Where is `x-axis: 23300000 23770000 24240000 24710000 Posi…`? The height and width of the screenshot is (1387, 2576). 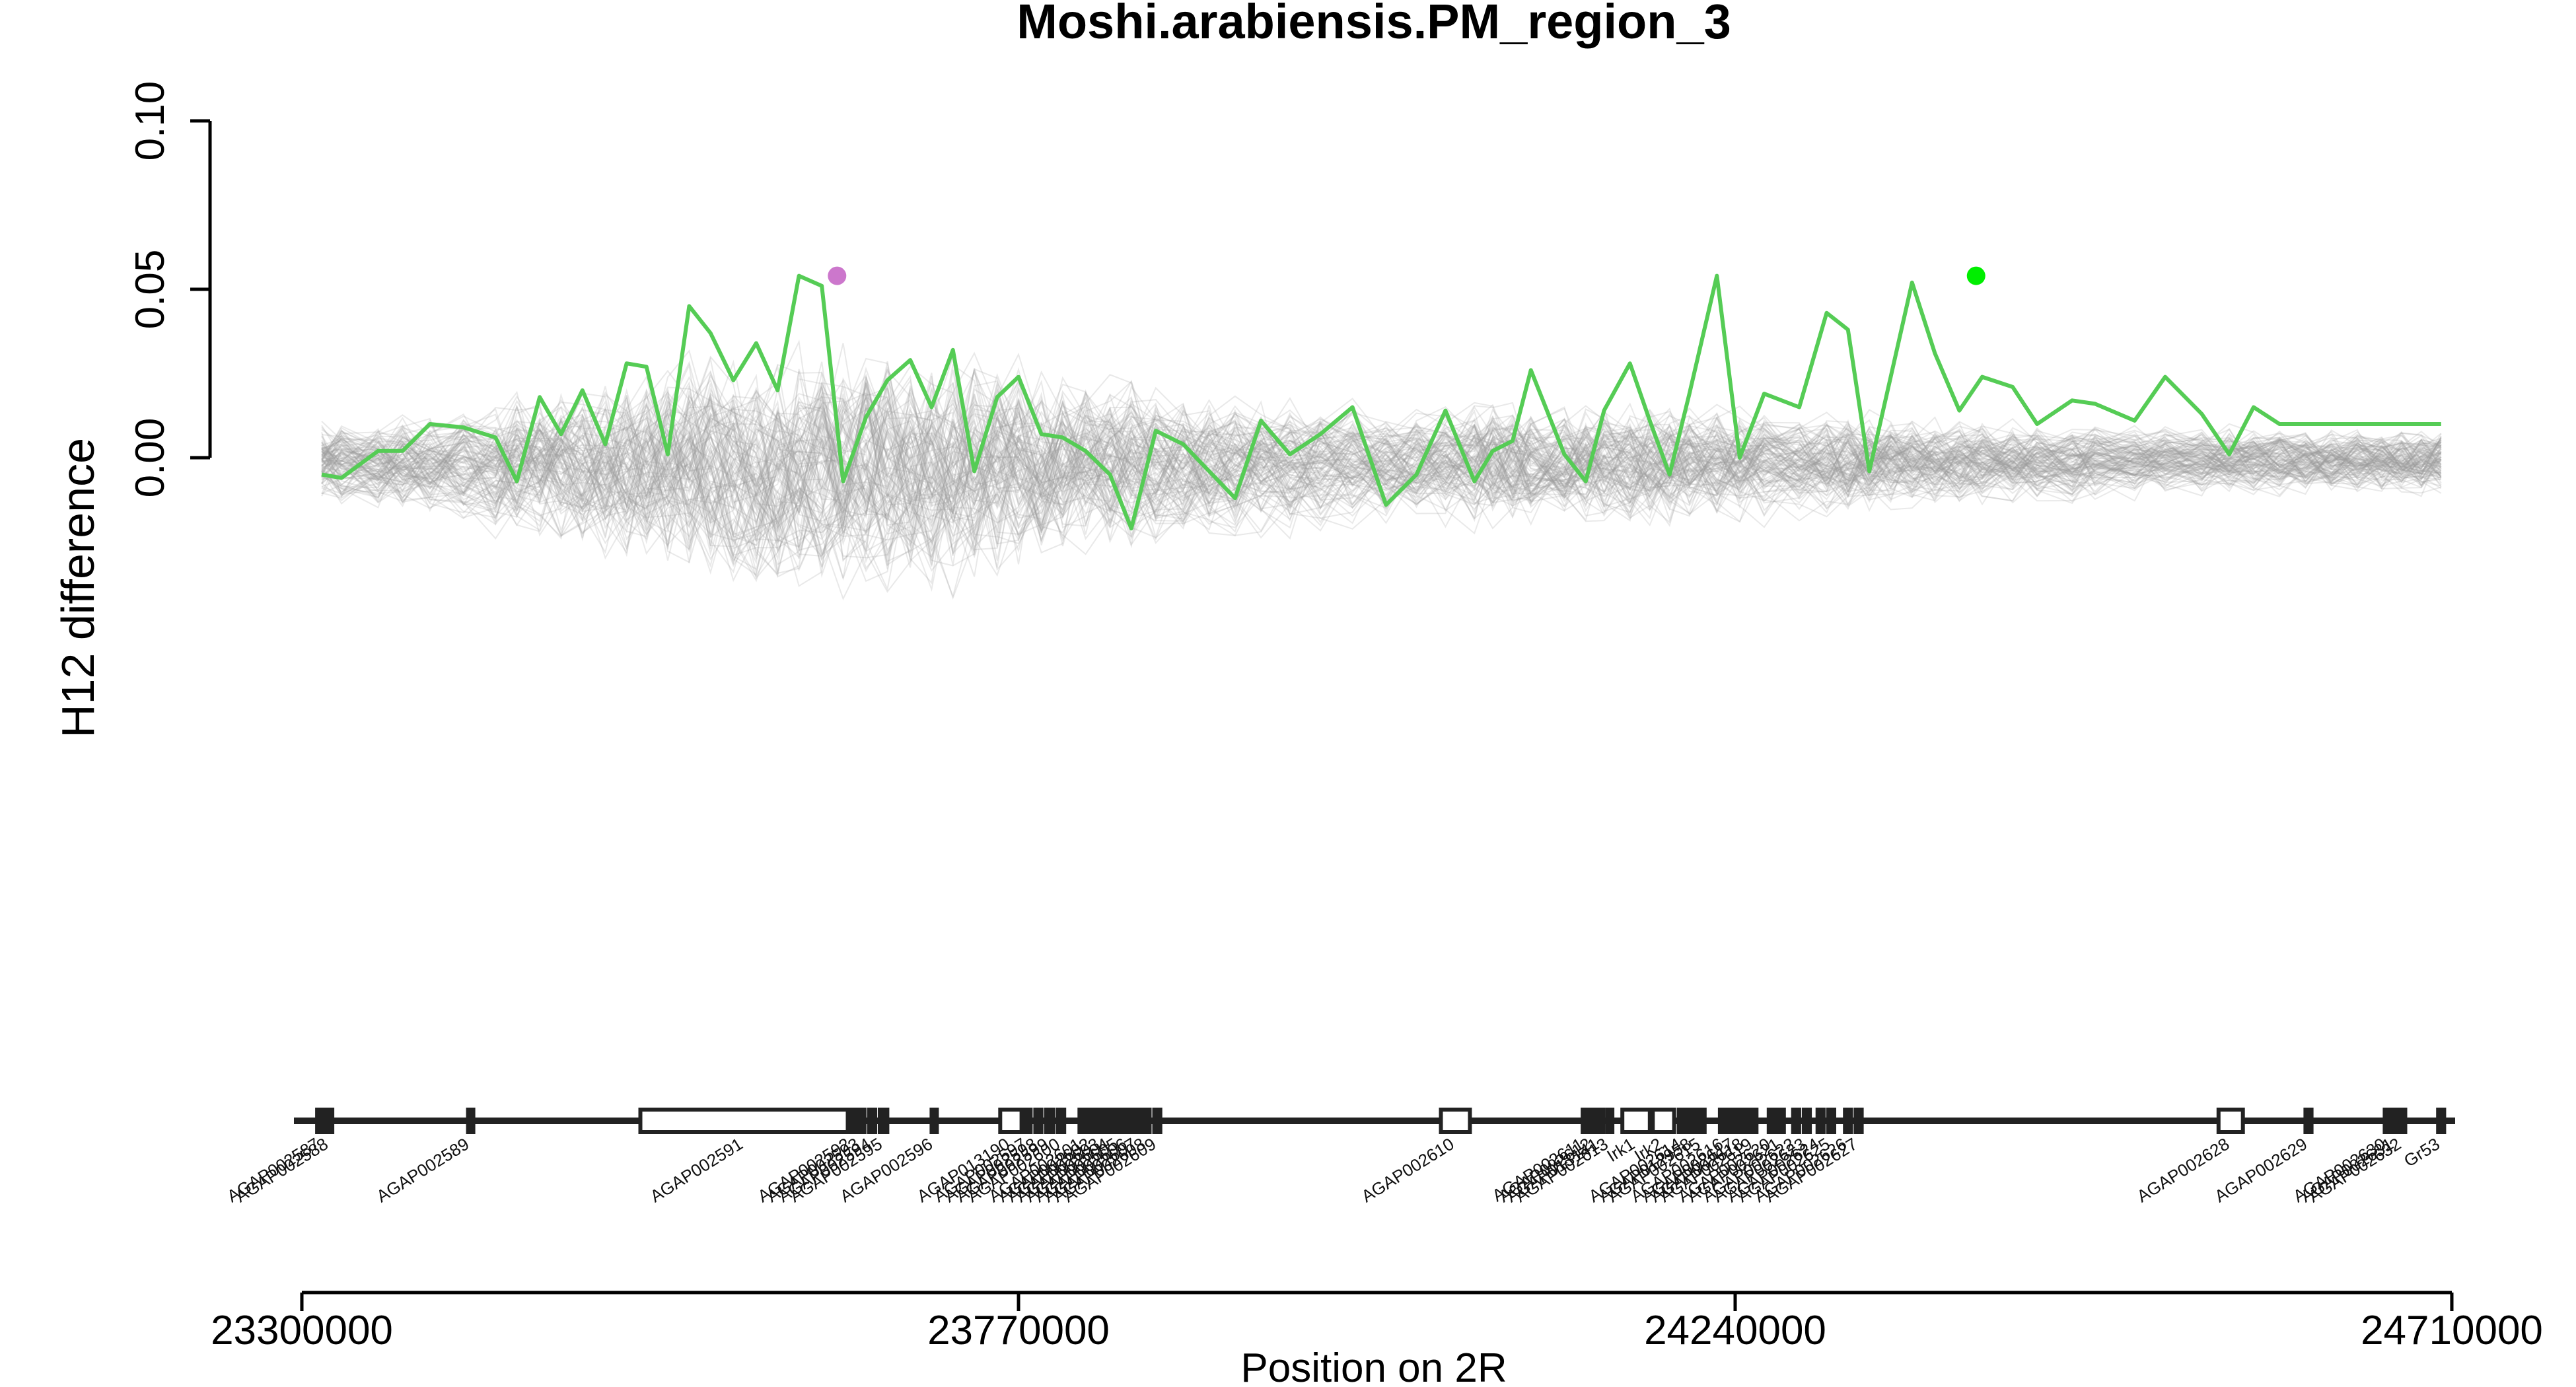
x-axis: 23300000 23770000 24240000 24710000 Posi… is located at coordinates (1377, 1339).